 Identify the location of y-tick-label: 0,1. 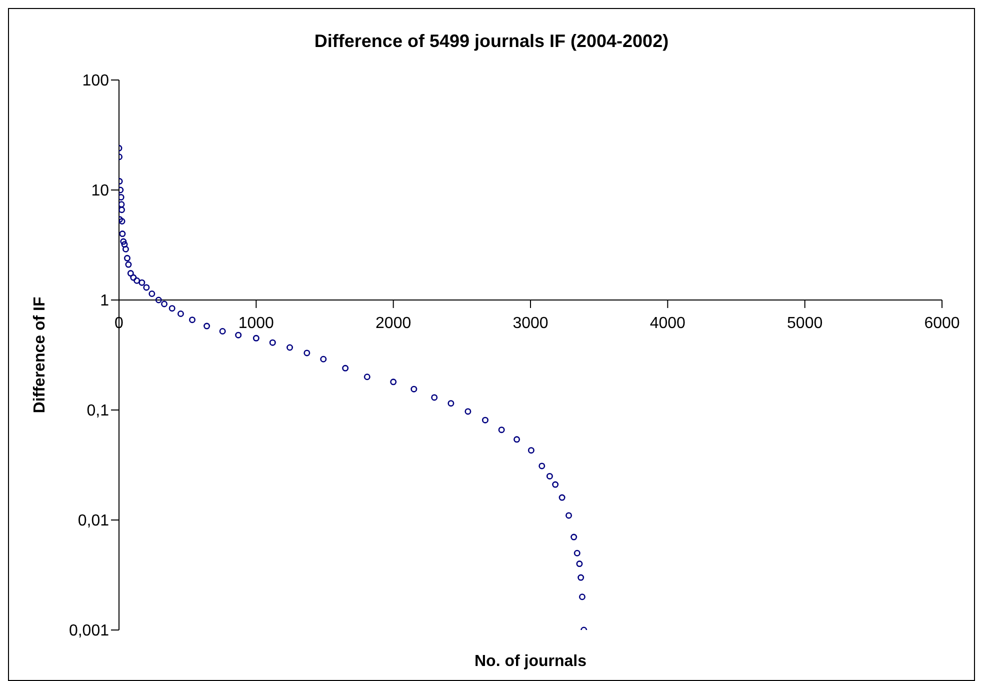
(98, 411).